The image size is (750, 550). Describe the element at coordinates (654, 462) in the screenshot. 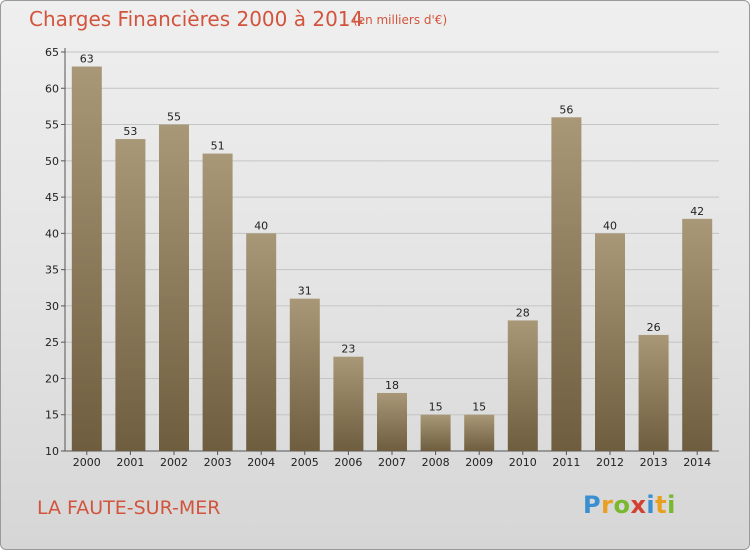

I see `x-tick-label: 2013` at that location.